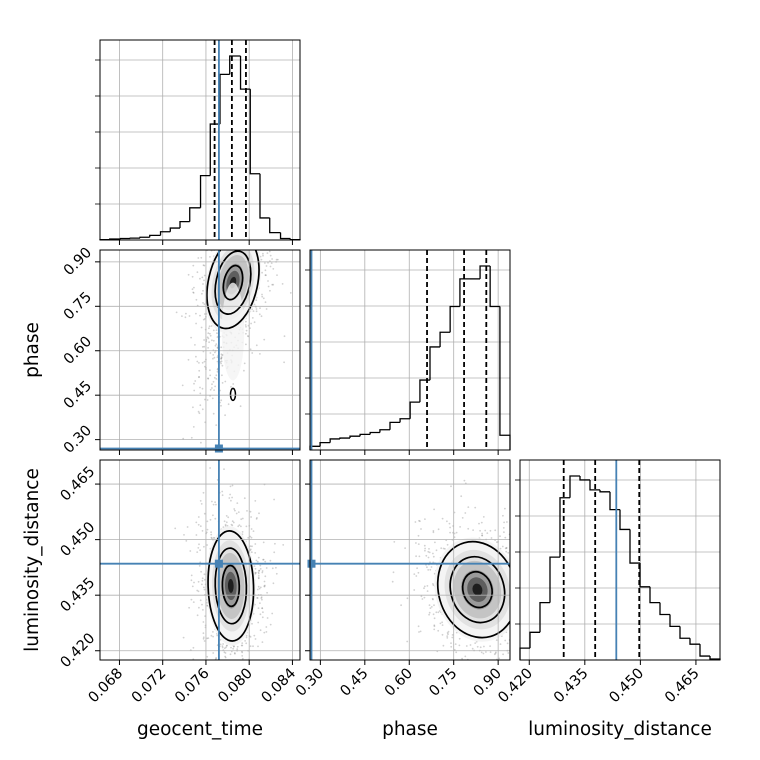 Image resolution: width=760 pixels, height=760 pixels. Describe the element at coordinates (218, 448) in the screenshot. I see `truth-square` at that location.